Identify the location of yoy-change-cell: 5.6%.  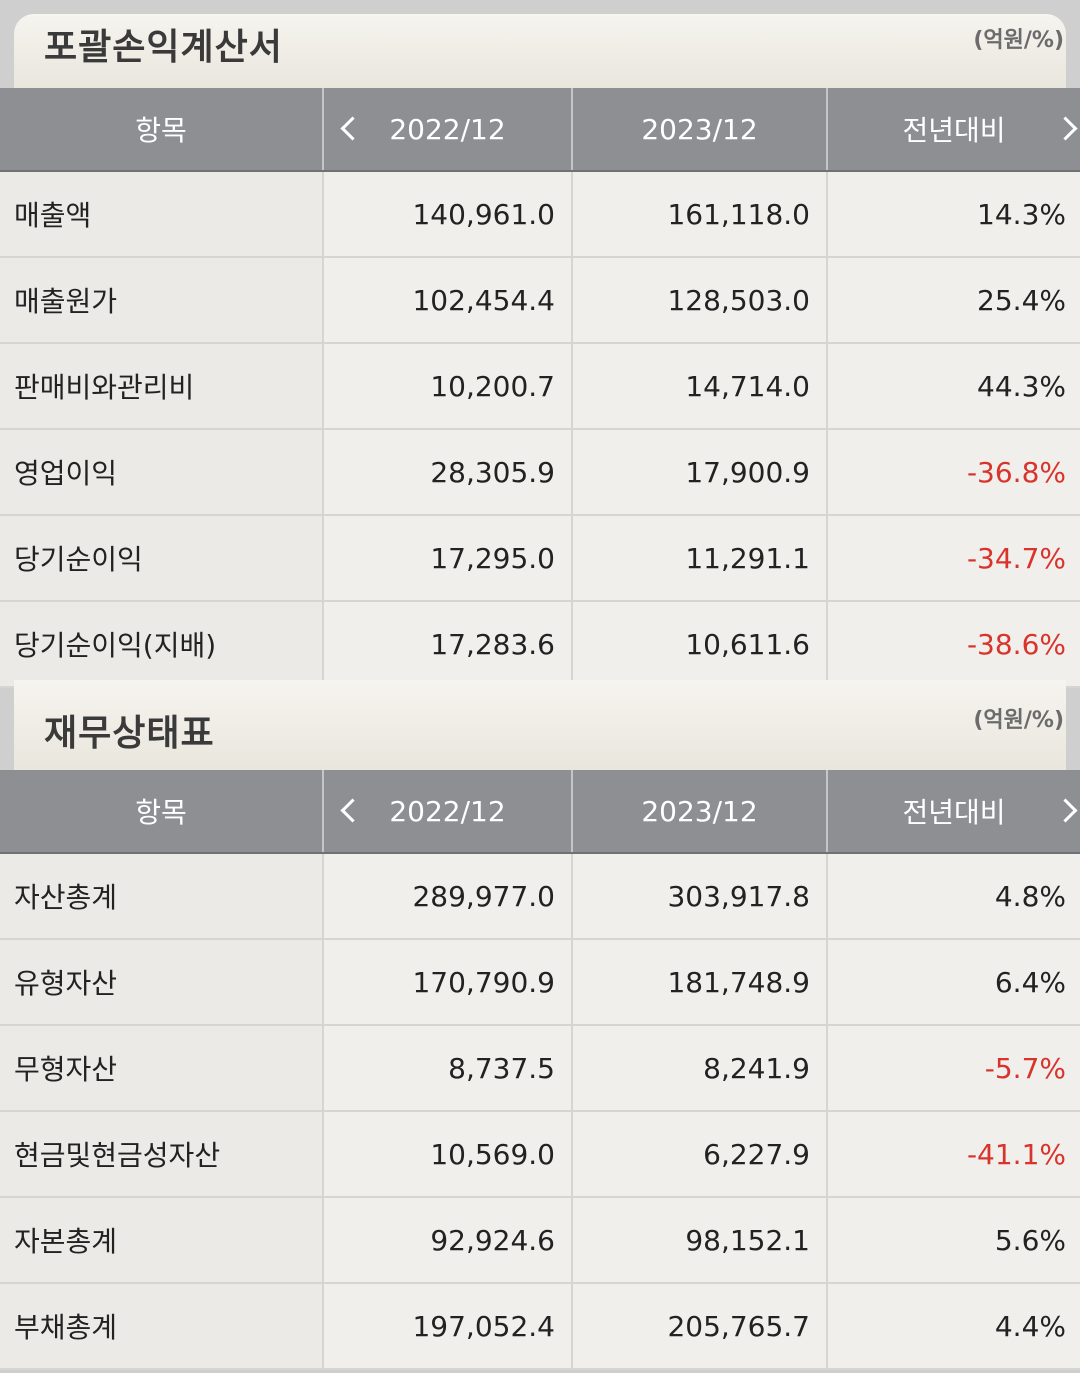
(954, 1240).